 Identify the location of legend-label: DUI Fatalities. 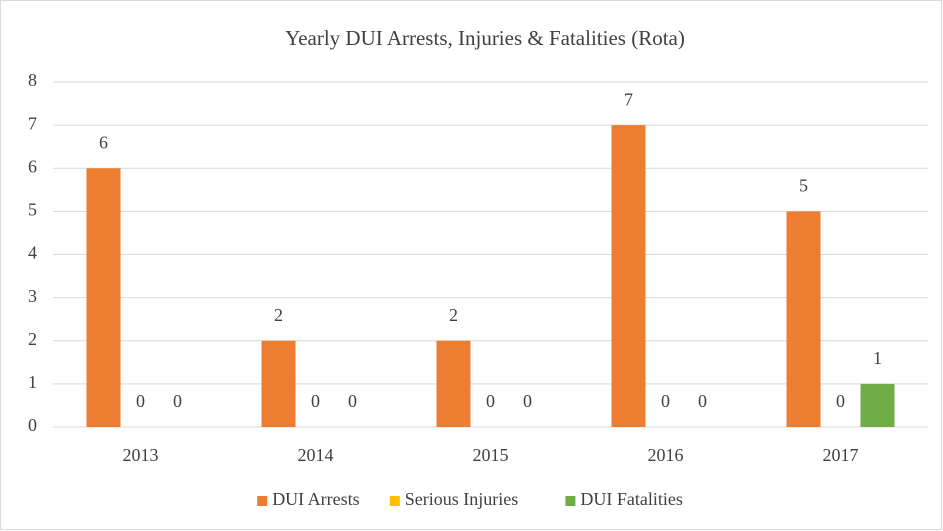
(631, 499).